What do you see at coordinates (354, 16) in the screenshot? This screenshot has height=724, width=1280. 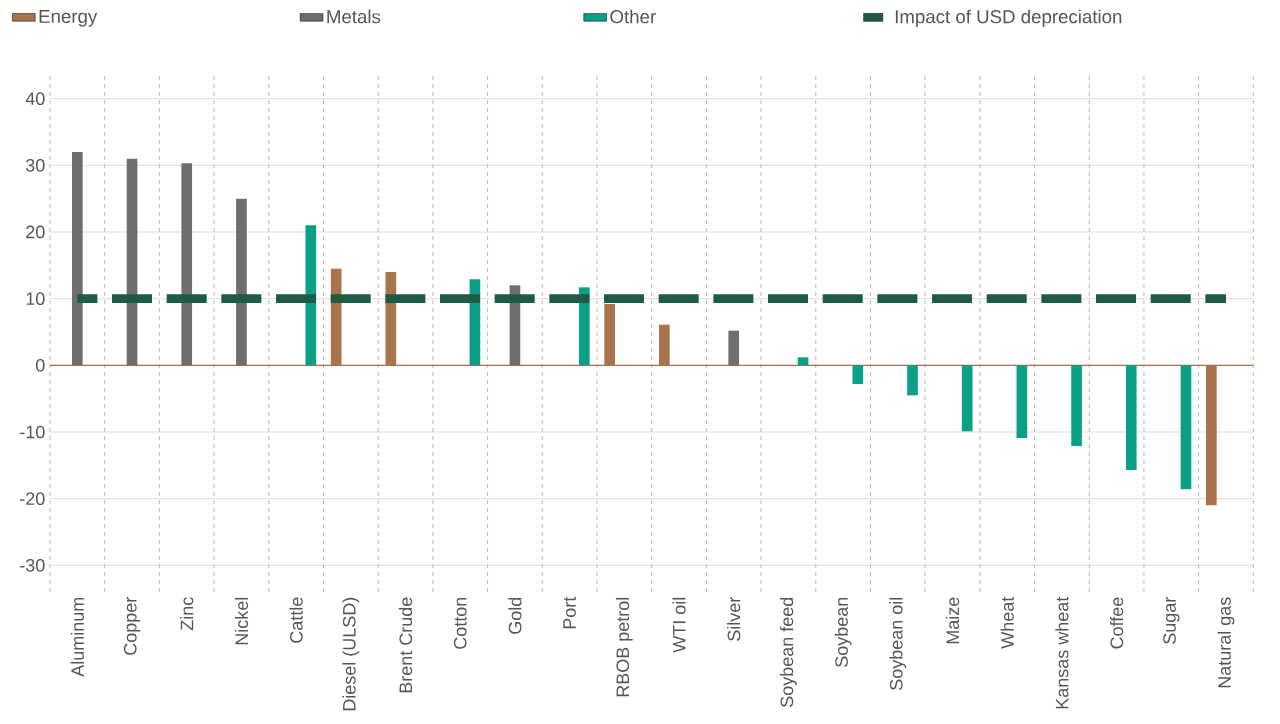 I see `legend-label: Metals` at bounding box center [354, 16].